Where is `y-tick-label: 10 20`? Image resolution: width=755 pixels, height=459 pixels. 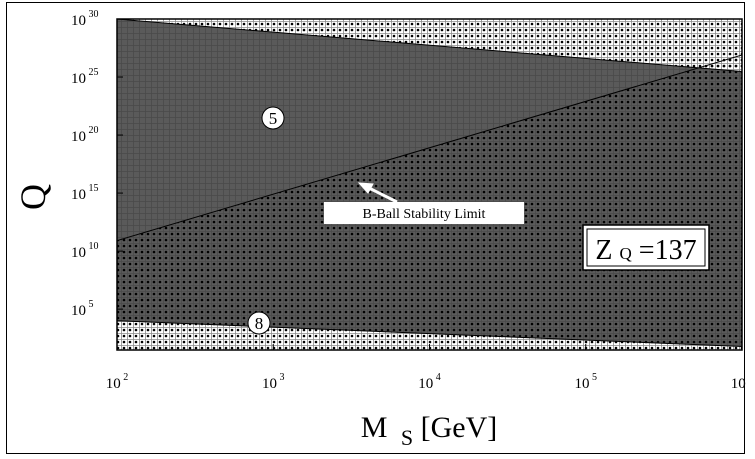
y-tick-label: 10 20 is located at coordinates (85, 135).